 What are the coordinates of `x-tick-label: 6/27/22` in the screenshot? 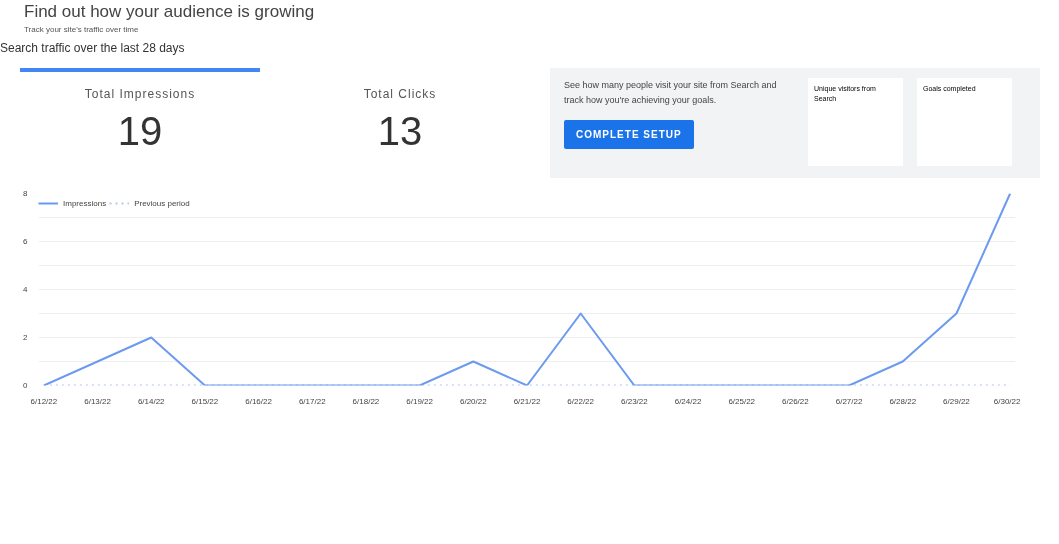 It's located at (849, 401).